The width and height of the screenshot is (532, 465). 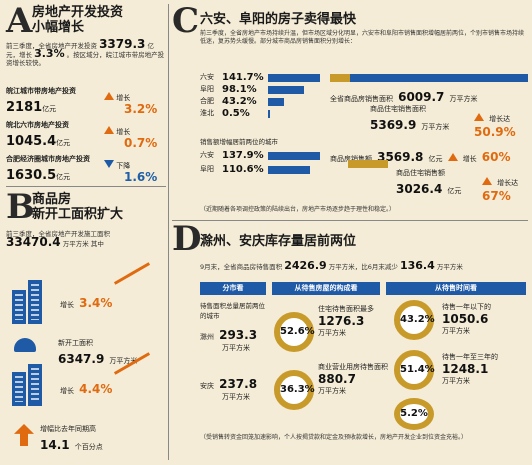 I want to click on res-sales-growth-block: 增长达 67%, so click(x=500, y=190).